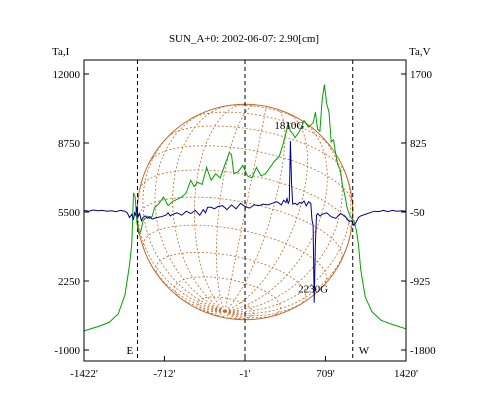 Image resolution: width=500 pixels, height=400 pixels. I want to click on left-tick-label: 12000, so click(67, 75).